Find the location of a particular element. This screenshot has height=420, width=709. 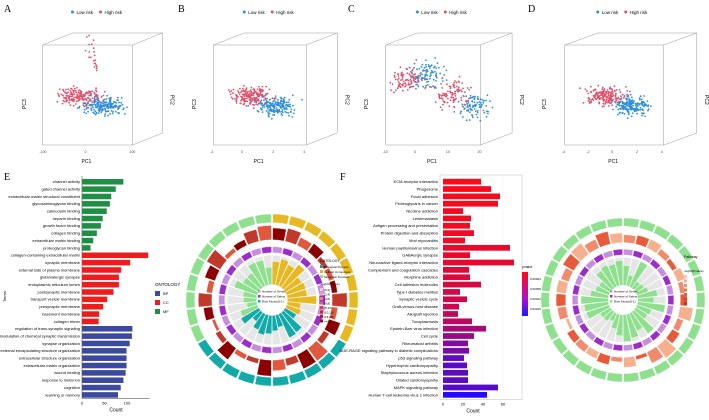

e-circle-inner-legend: Rich Factor(0-1) is located at coordinates (273, 302).